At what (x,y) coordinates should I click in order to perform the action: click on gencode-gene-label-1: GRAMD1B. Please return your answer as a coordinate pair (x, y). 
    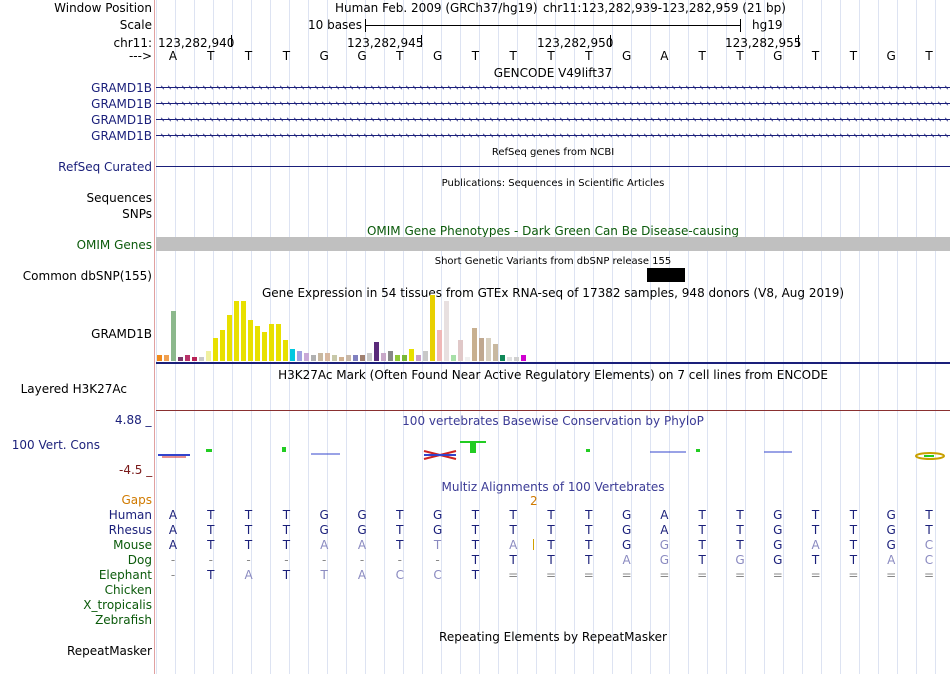
    Looking at the image, I should click on (121, 88).